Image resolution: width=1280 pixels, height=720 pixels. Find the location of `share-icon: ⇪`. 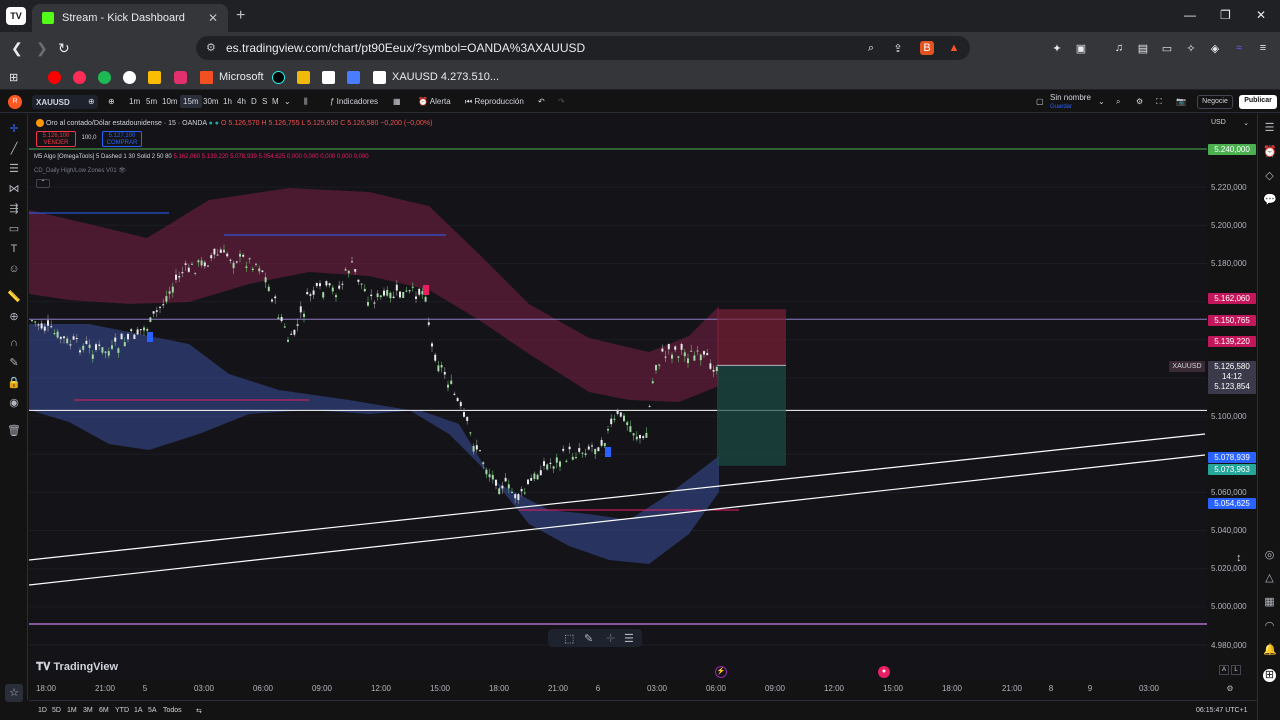

share-icon: ⇪ is located at coordinates (898, 48).